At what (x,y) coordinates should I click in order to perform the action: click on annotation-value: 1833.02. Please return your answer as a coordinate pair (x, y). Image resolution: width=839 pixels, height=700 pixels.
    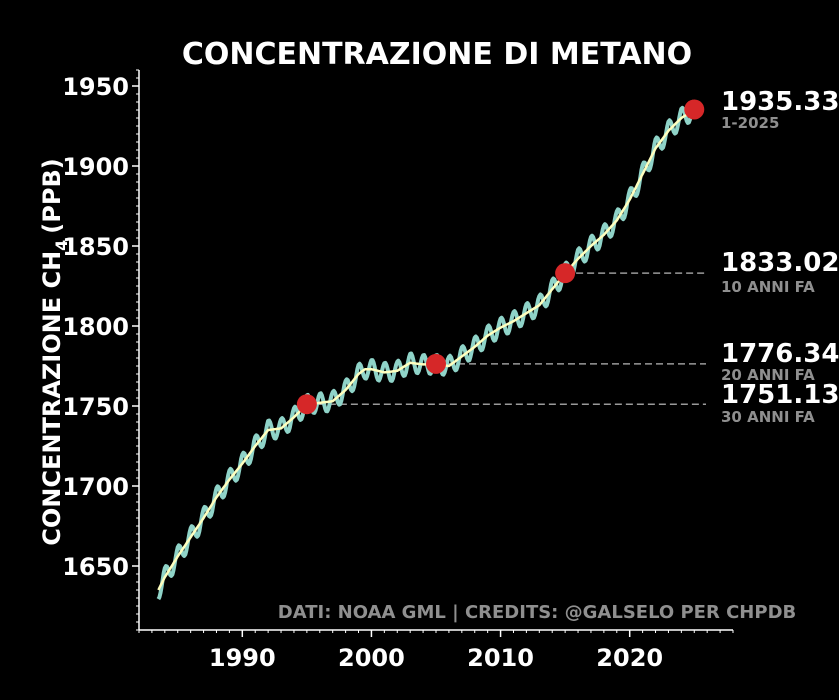
    Looking at the image, I should click on (780, 263).